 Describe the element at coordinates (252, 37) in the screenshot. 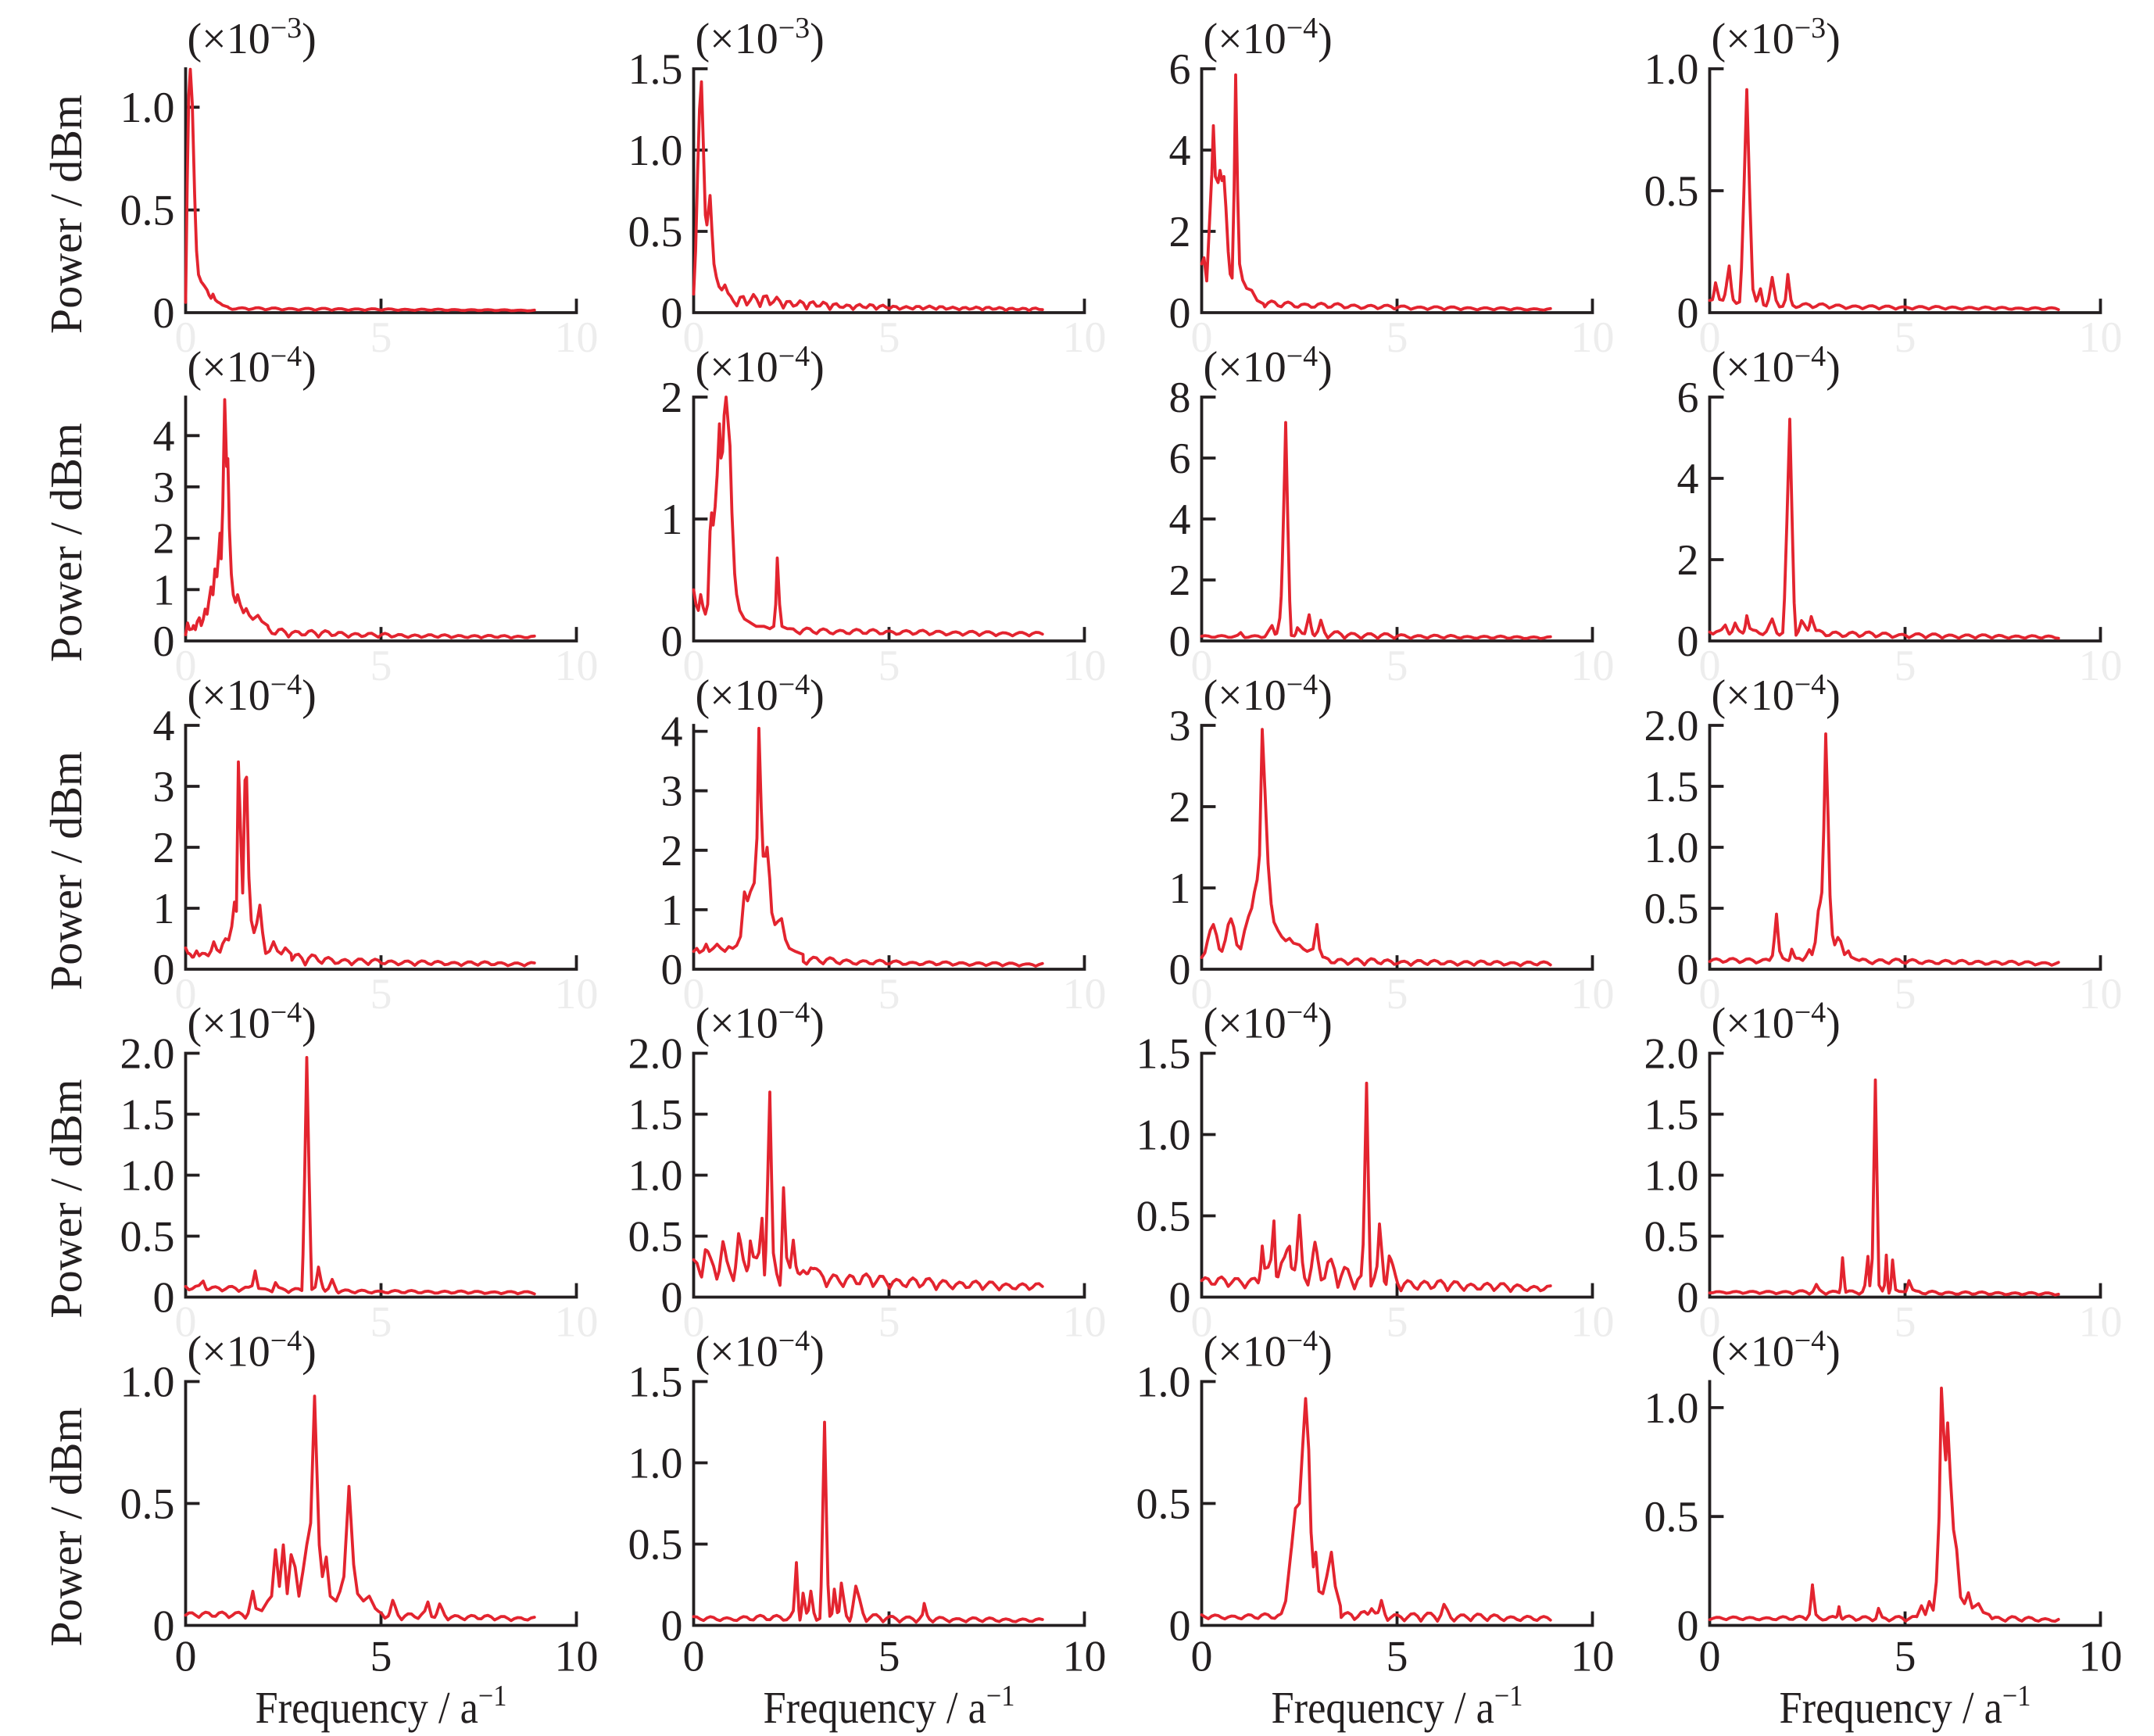

I see `svg-text: (×10⁻³)` at that location.